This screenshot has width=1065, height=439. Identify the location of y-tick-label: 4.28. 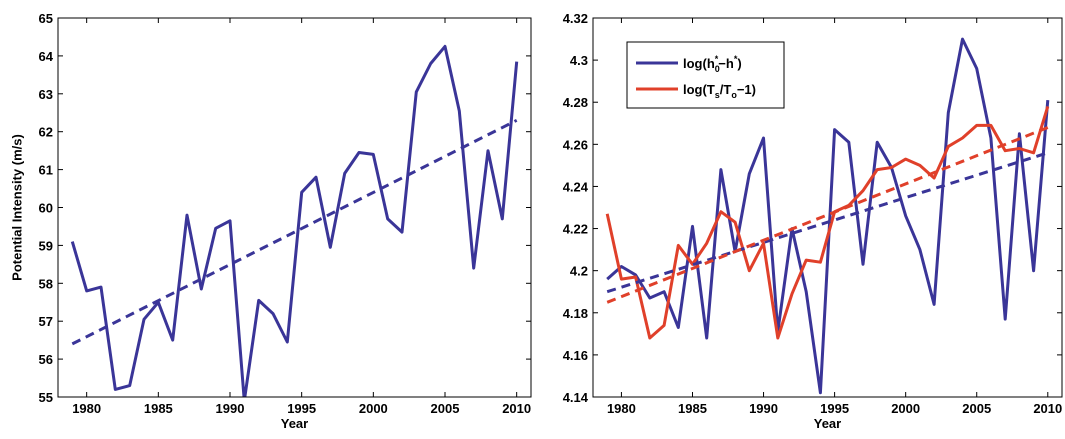
(575, 102).